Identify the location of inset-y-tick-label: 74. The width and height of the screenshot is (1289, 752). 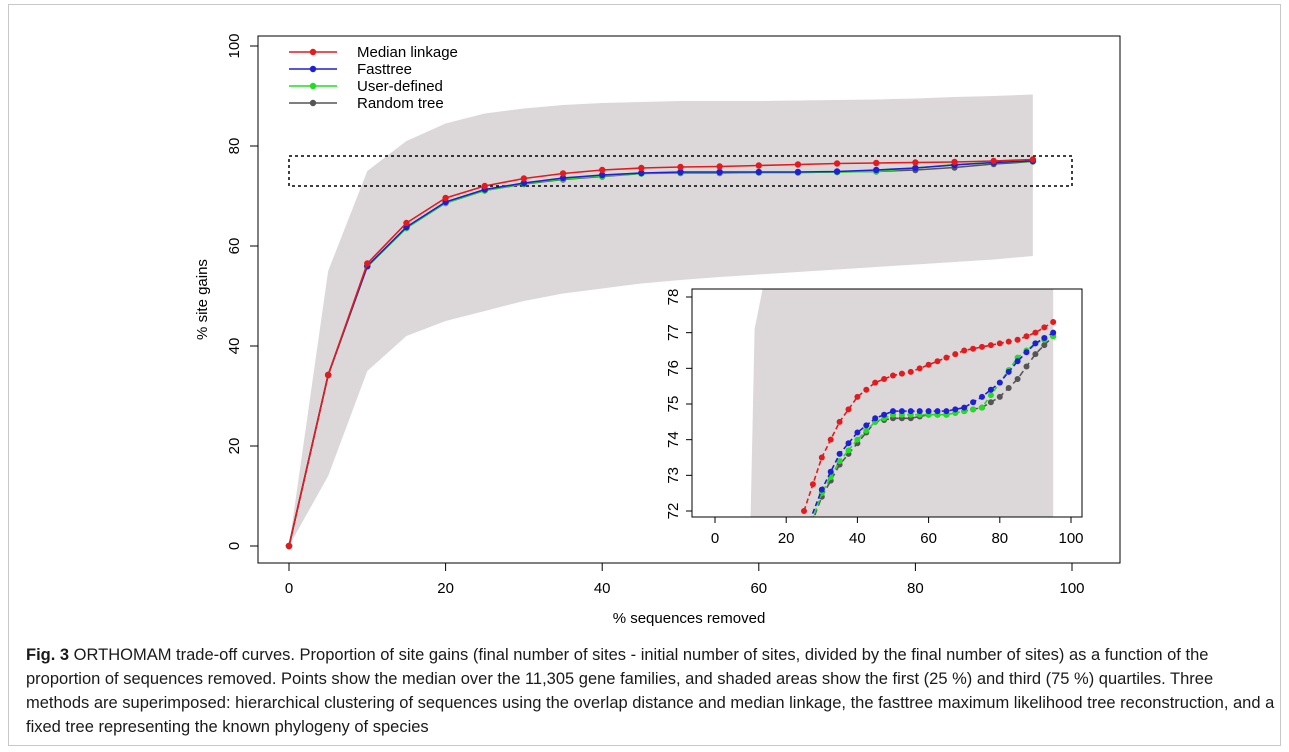
(673, 439).